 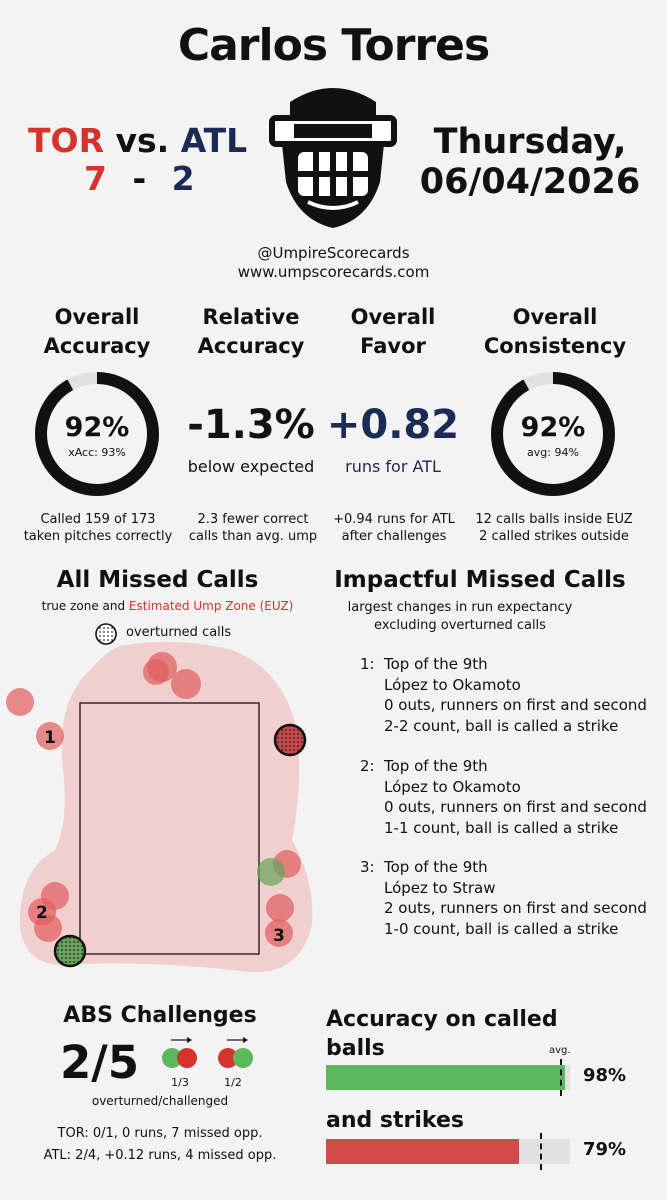 What do you see at coordinates (179, 632) in the screenshot?
I see `overturned-label: overturned calls` at bounding box center [179, 632].